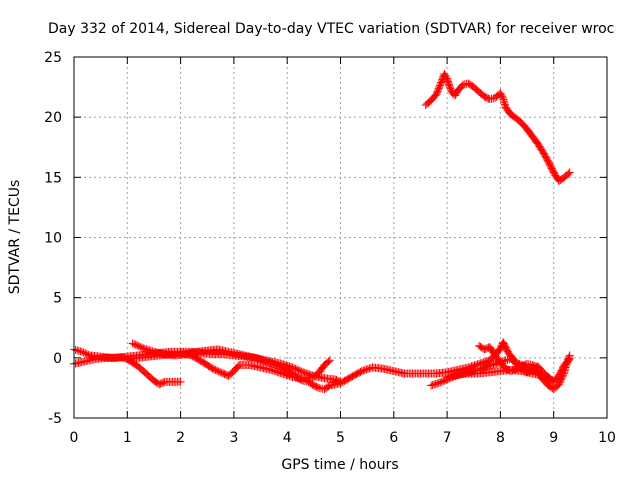 The width and height of the screenshot is (640, 480). I want to click on y-tick-label: 20, so click(53, 118).